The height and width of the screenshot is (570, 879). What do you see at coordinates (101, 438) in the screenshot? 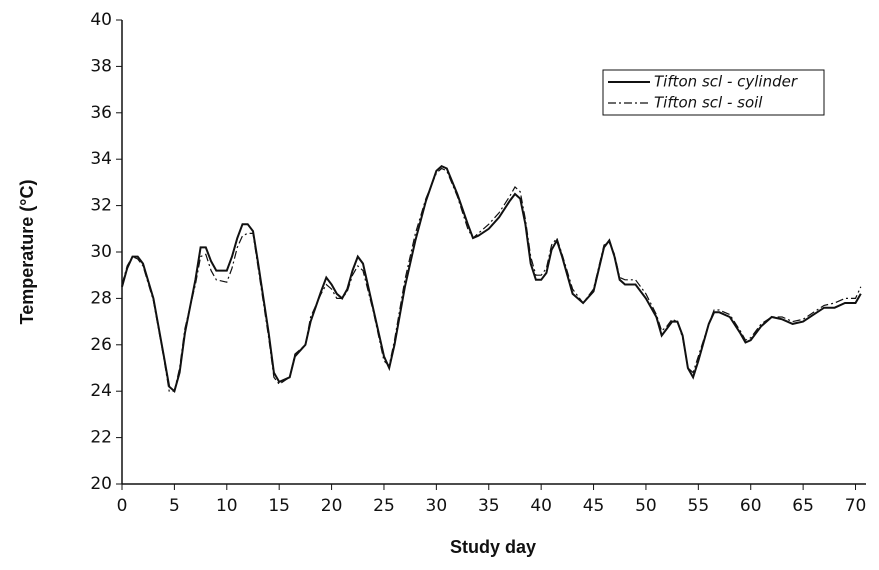
I see `y-tick-label: 22` at bounding box center [101, 438].